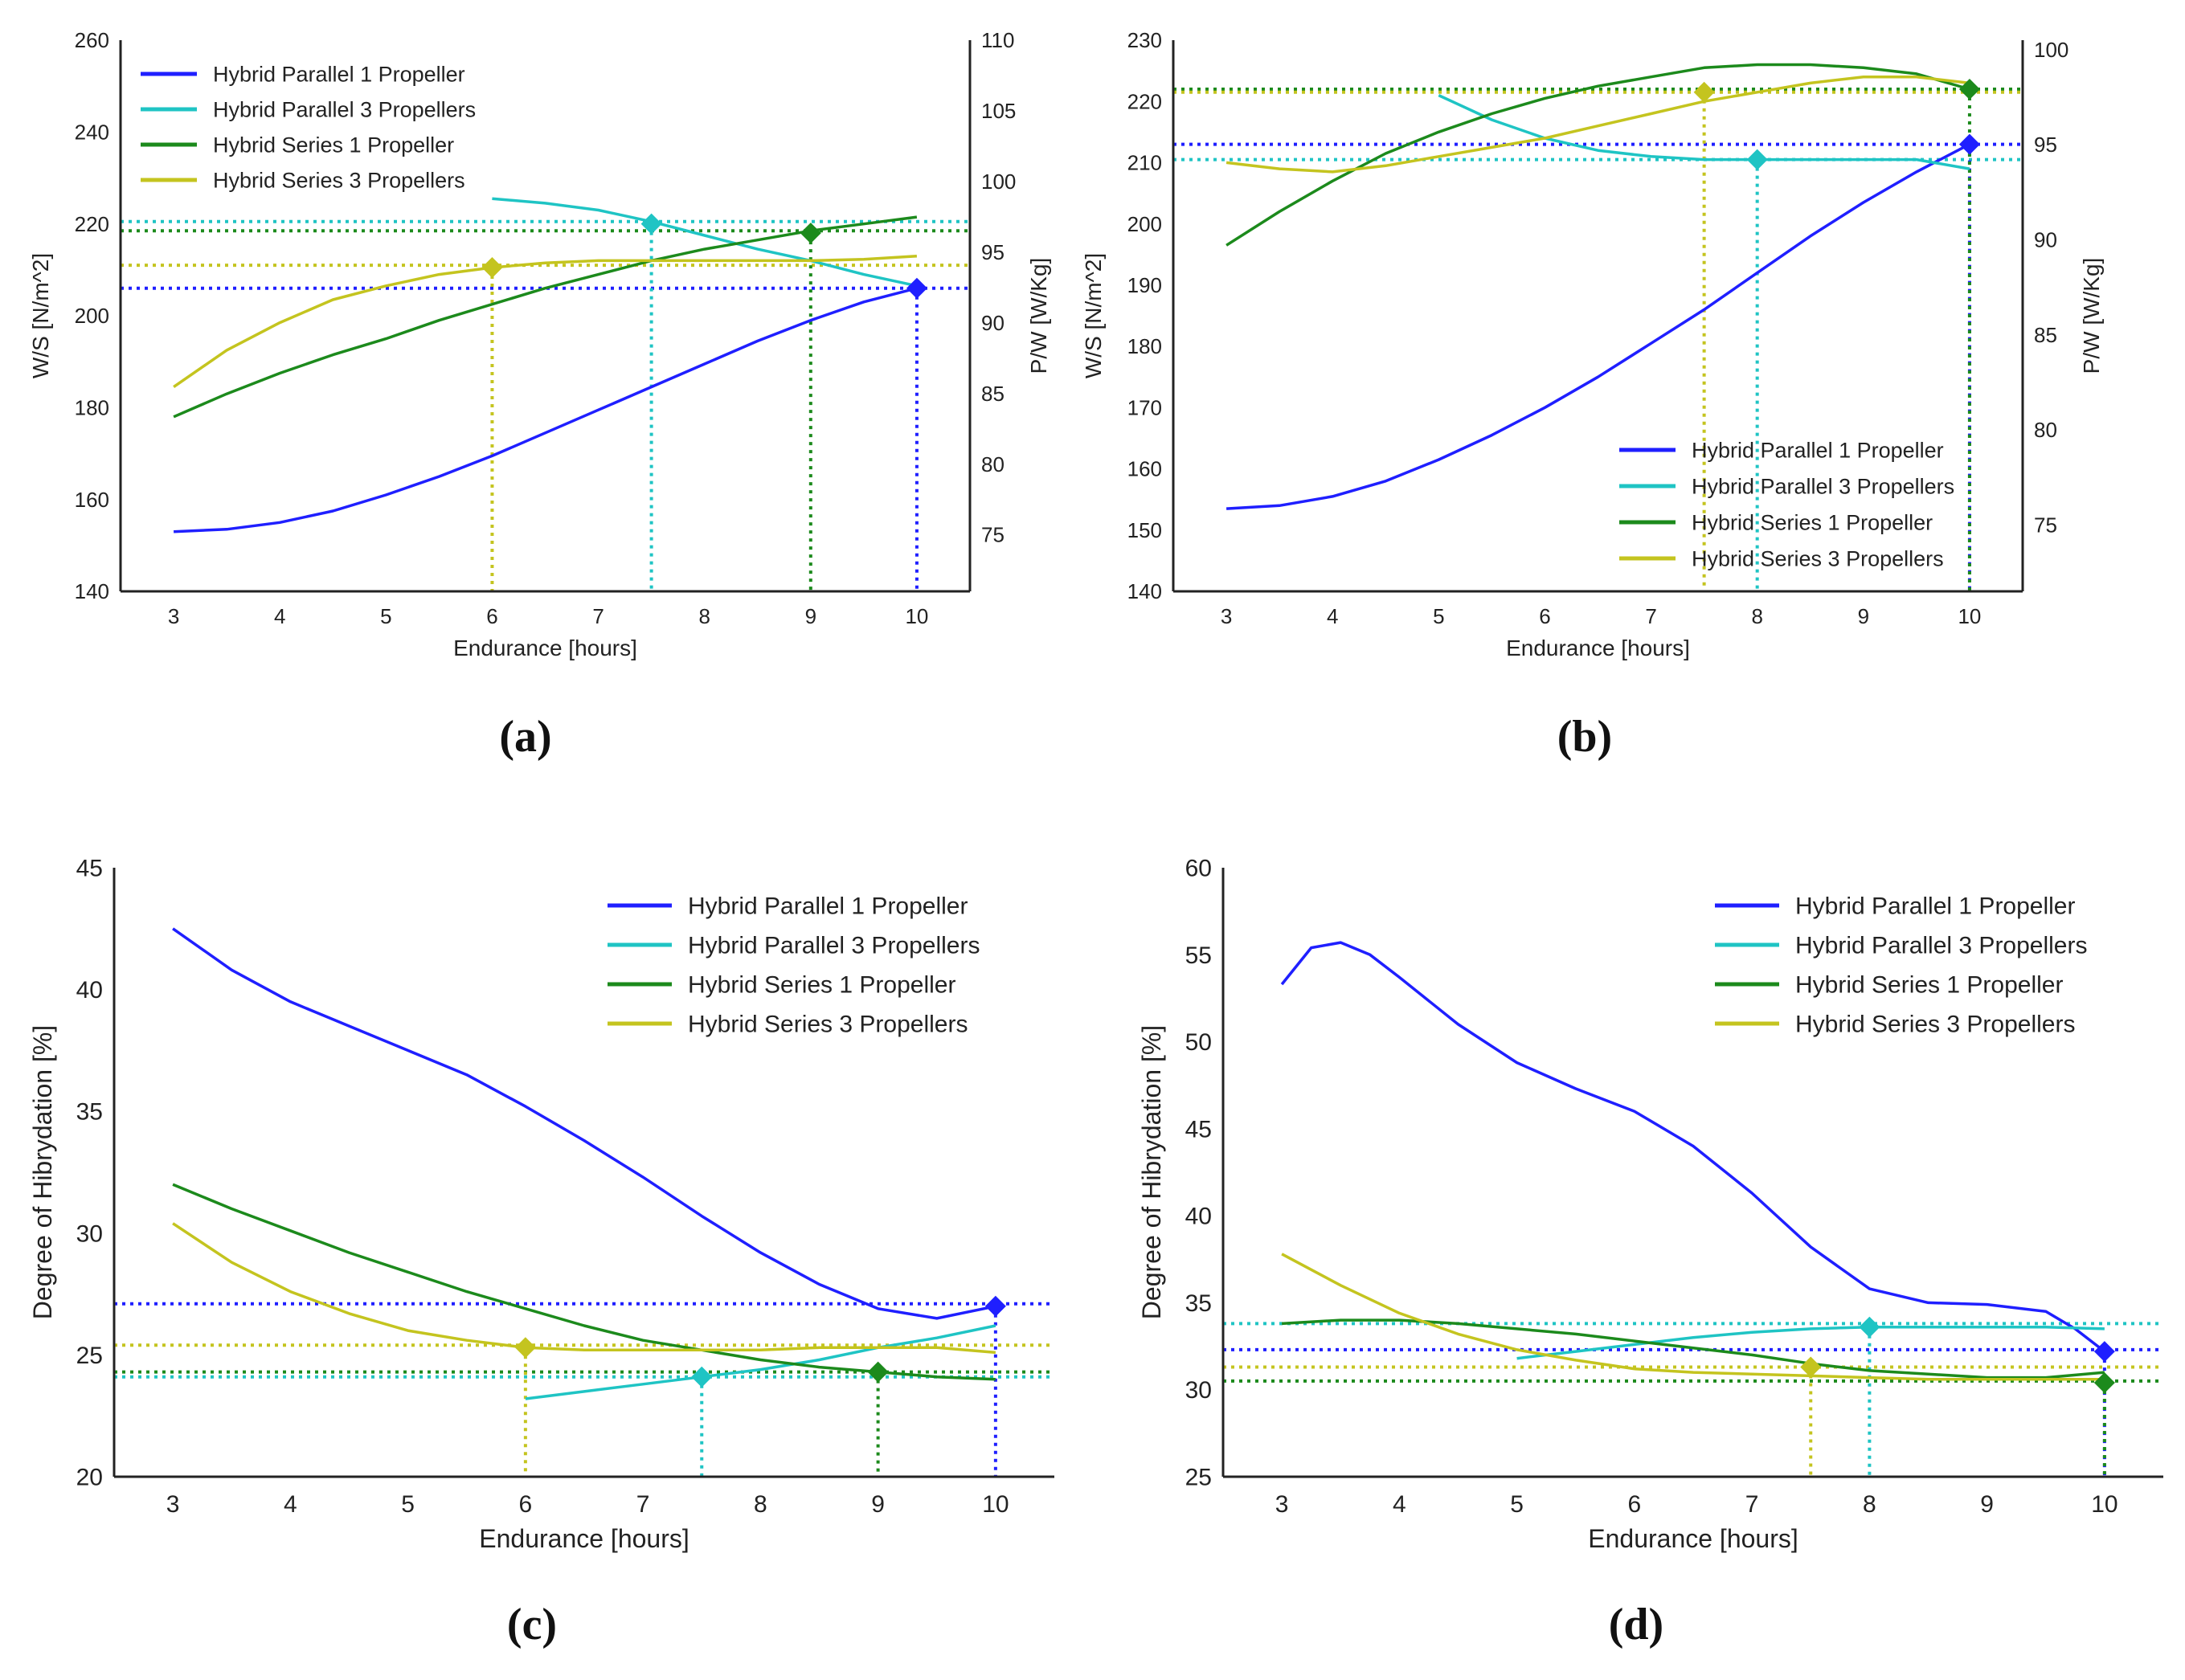  Describe the element at coordinates (40, 315) in the screenshot. I see `y-axis-label: W/S [N/m^2]` at that location.